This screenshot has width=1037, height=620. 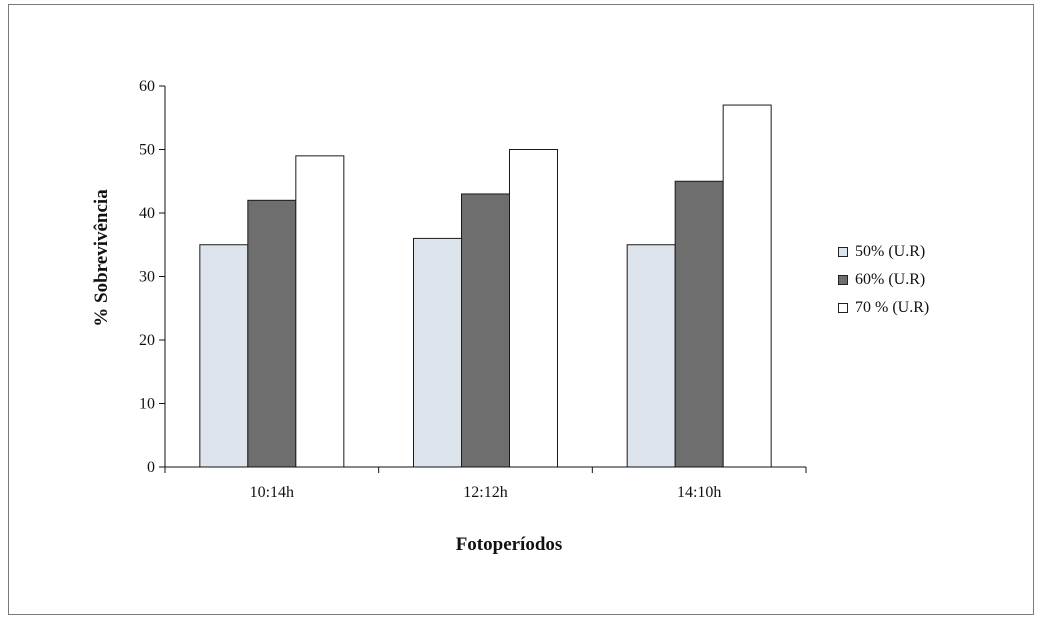 What do you see at coordinates (147, 150) in the screenshot?
I see `y-tick-label: 50` at bounding box center [147, 150].